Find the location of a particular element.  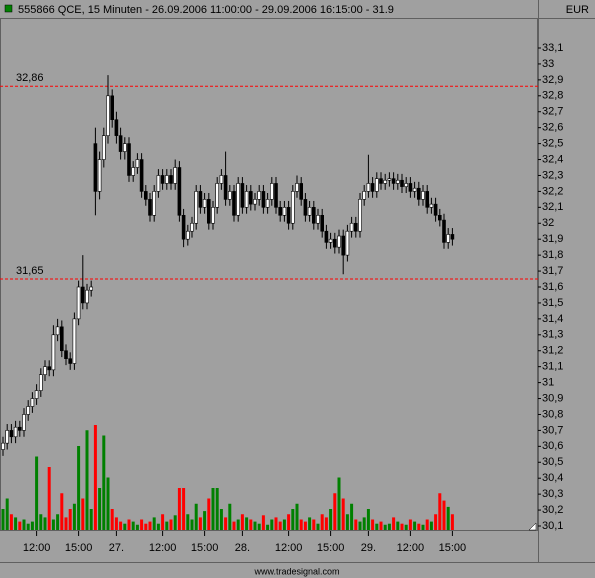

reference-label: 31,65 is located at coordinates (30, 271).